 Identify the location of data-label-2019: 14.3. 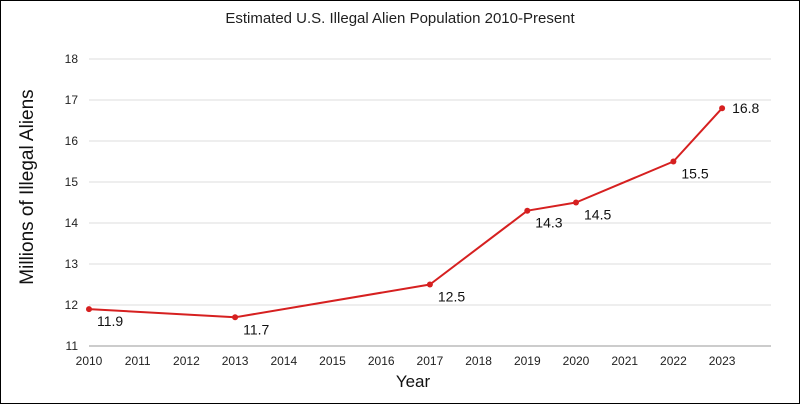
(548, 223).